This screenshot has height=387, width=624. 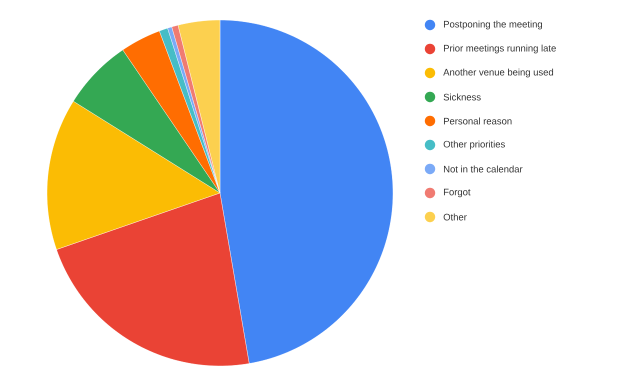 What do you see at coordinates (483, 169) in the screenshot?
I see `legend-label: Not in the calendar` at bounding box center [483, 169].